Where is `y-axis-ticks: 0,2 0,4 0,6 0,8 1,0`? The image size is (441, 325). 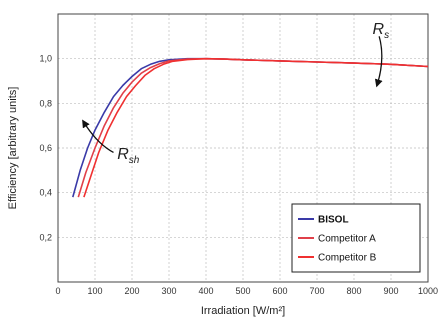 y-axis-ticks: 0,2 0,4 0,6 0,8 1,0 is located at coordinates (45, 148).